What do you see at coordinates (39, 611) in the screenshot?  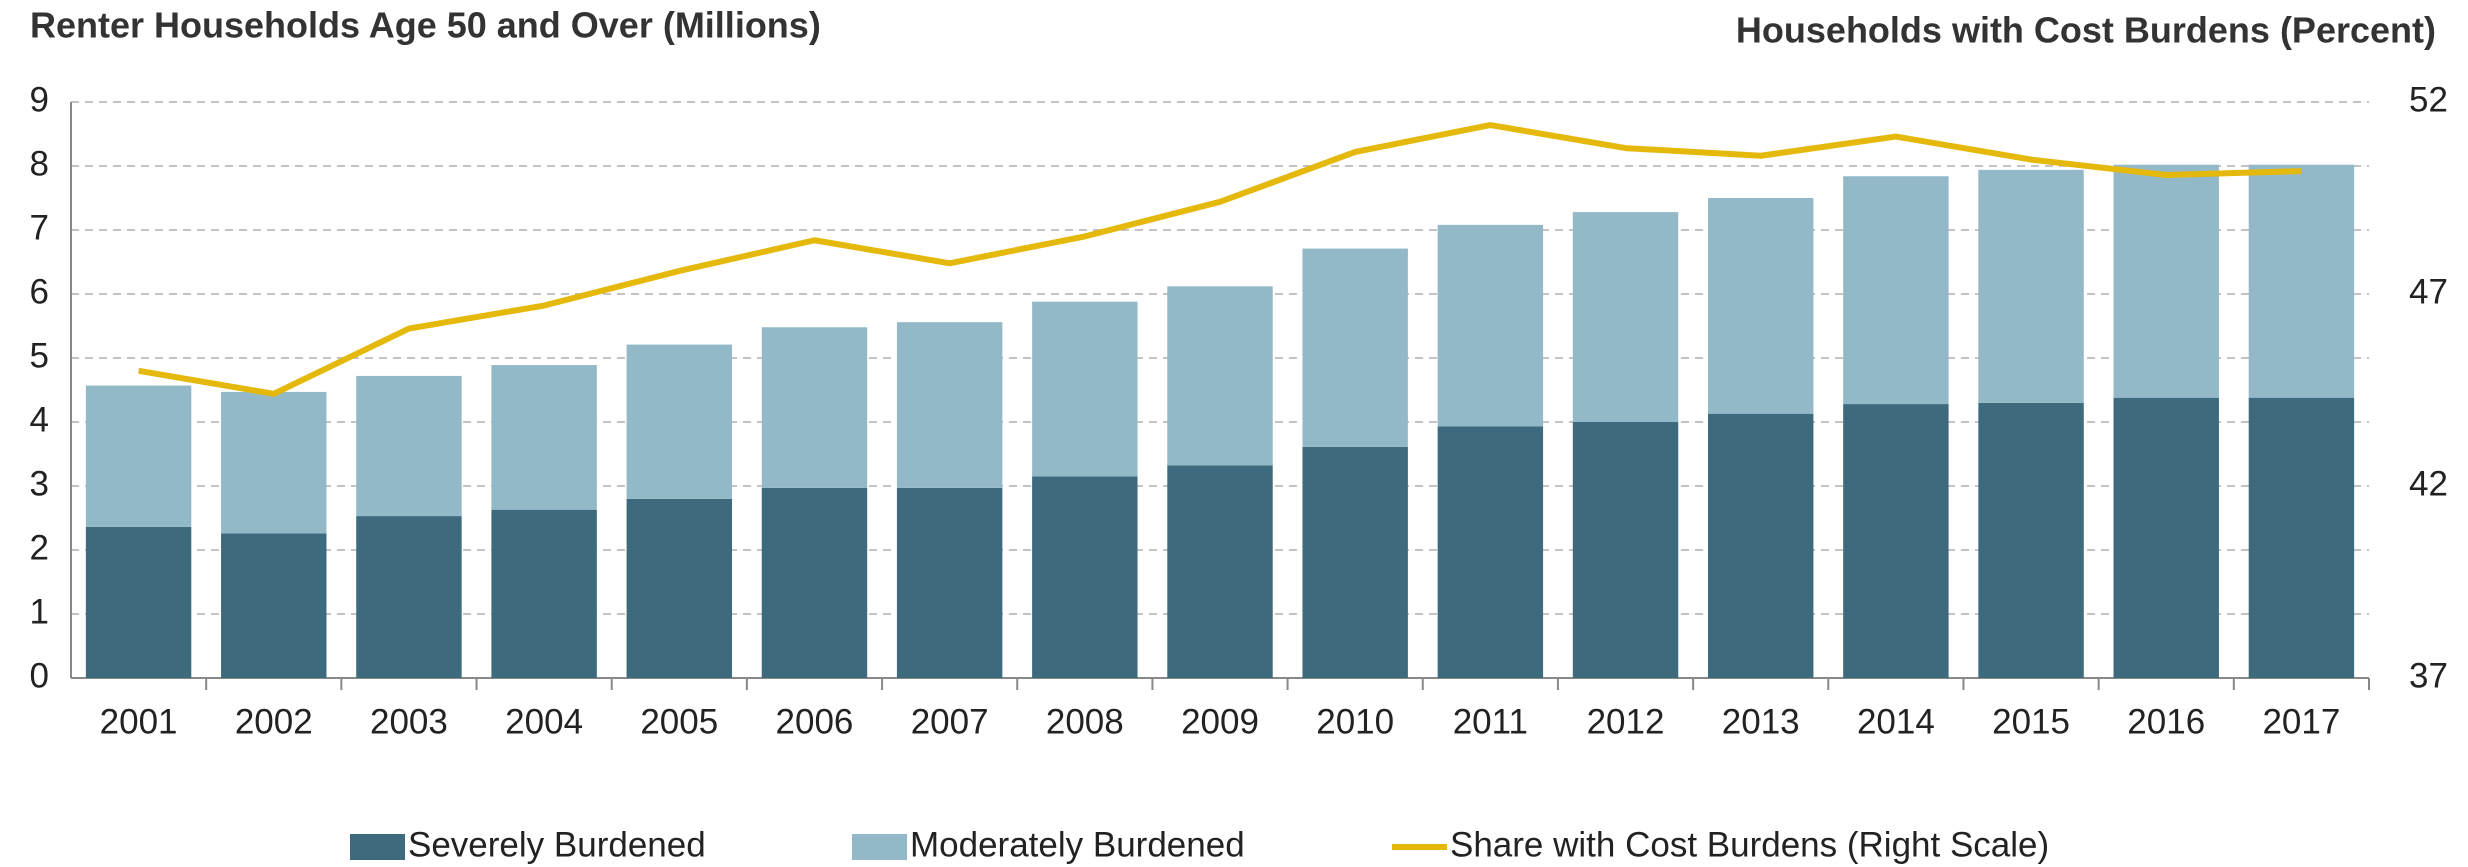 I see `y-tick-label: 1` at bounding box center [39, 611].